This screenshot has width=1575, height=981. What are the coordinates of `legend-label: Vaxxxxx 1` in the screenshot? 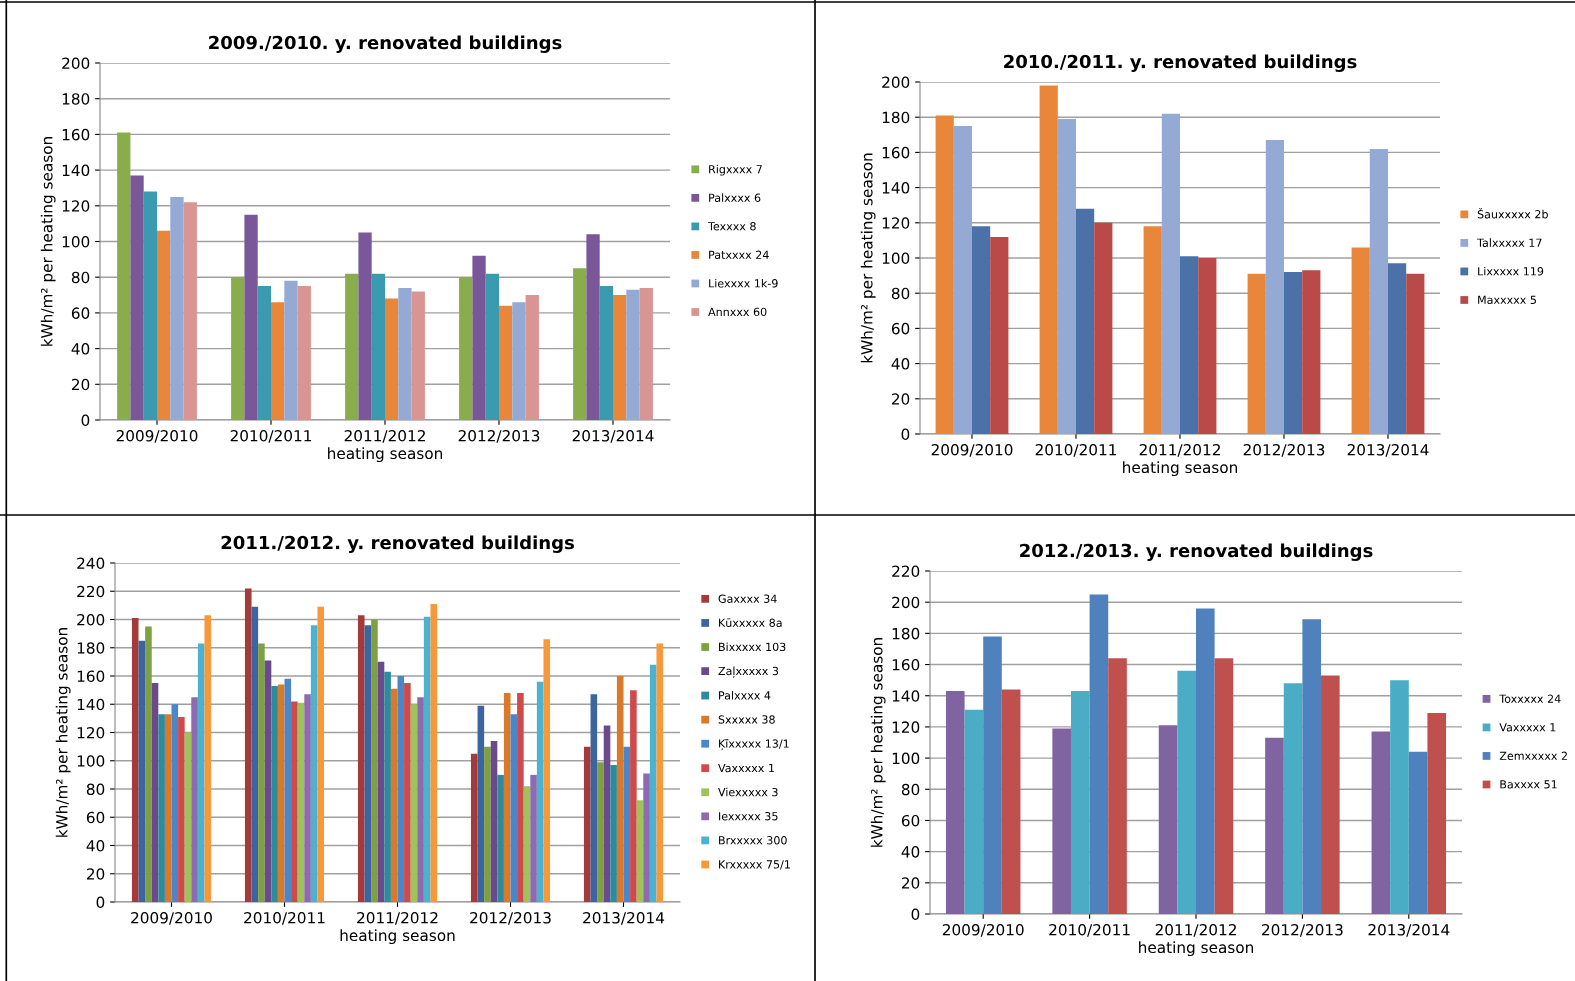 It's located at (1527, 727).